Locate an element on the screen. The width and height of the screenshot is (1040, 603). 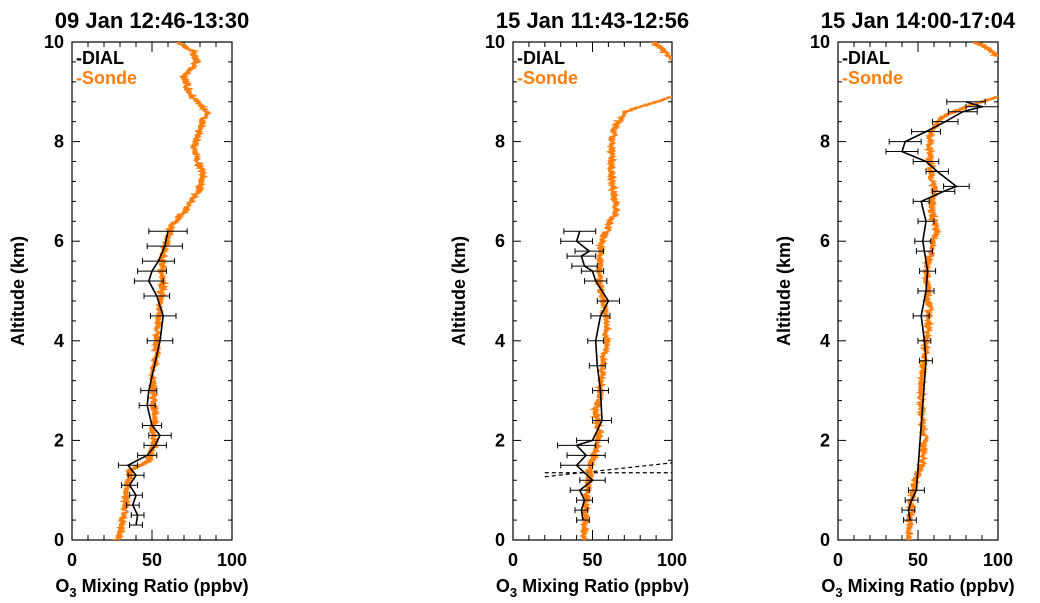
plot-frame is located at coordinates (152, 291).